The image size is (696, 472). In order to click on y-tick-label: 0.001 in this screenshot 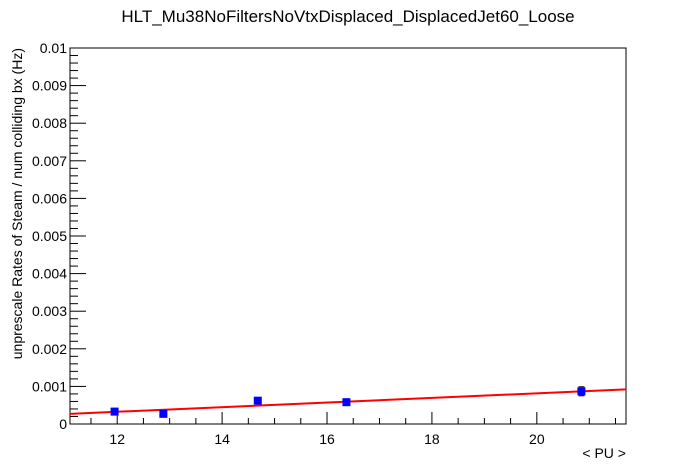, I will do `click(49, 386)`.